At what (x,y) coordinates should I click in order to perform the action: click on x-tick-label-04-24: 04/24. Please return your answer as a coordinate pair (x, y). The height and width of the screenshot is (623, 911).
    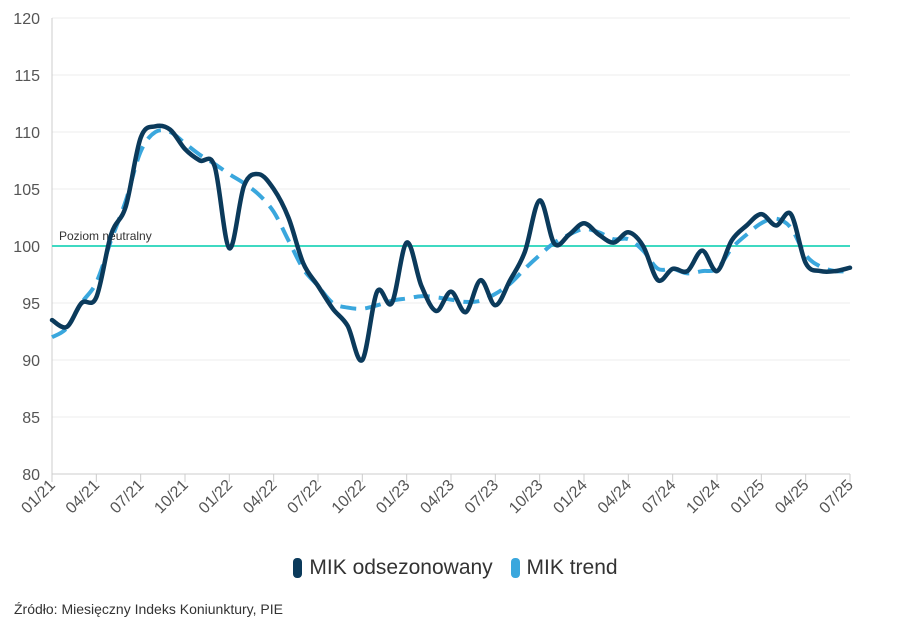
    Looking at the image, I should click on (615, 497).